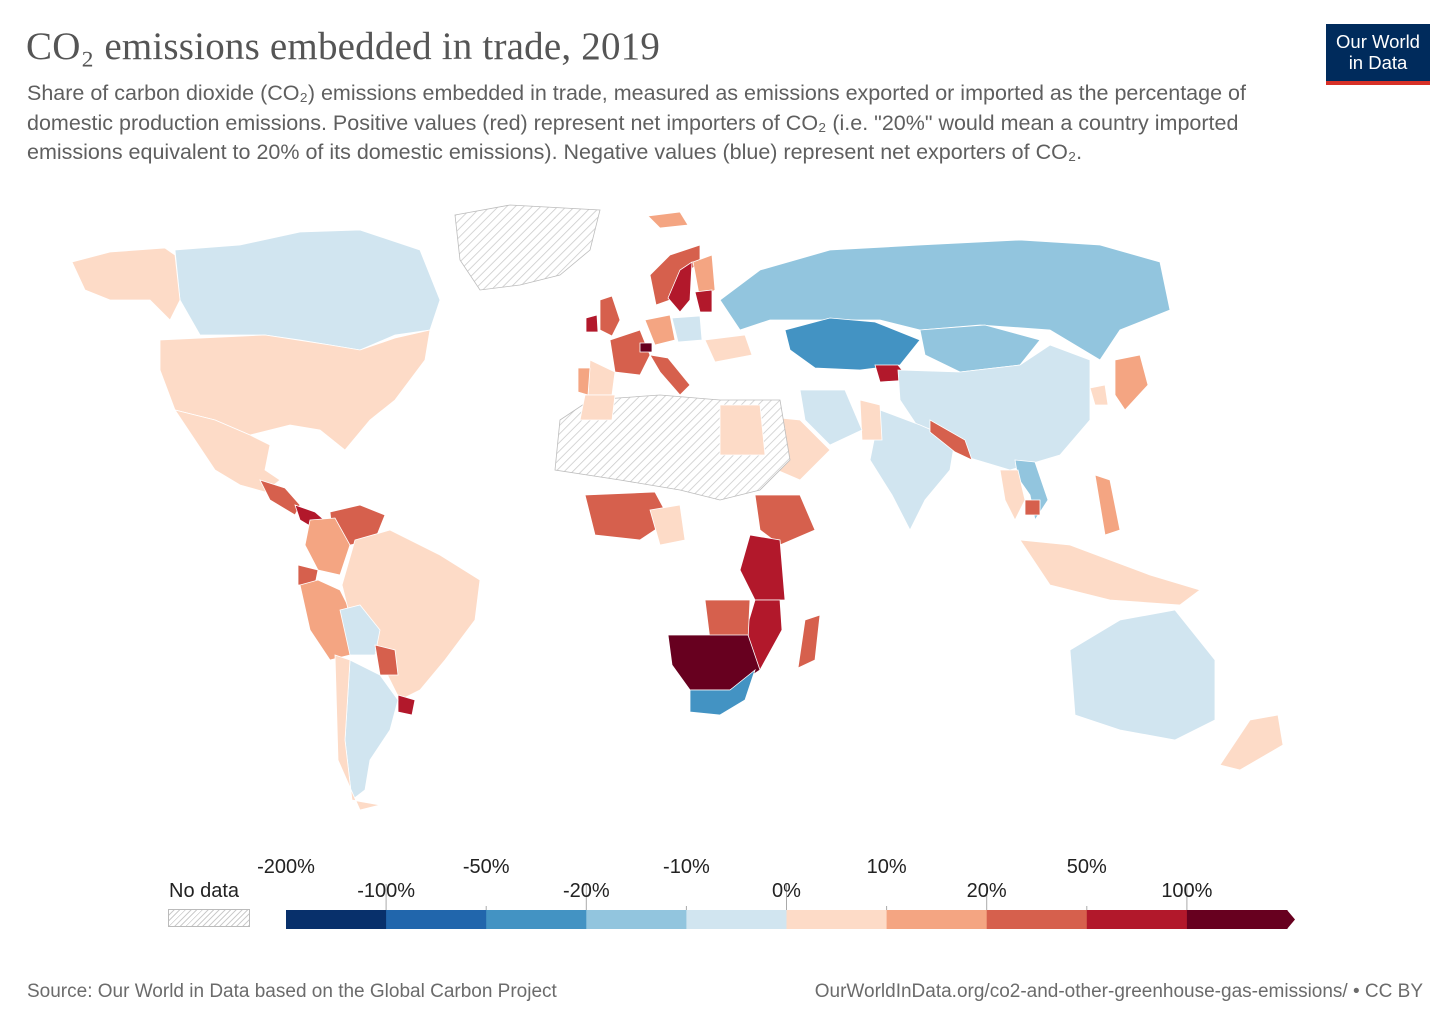 Image resolution: width=1456 pixels, height=1028 pixels. What do you see at coordinates (668, 220) in the screenshot?
I see `region-iceland` at bounding box center [668, 220].